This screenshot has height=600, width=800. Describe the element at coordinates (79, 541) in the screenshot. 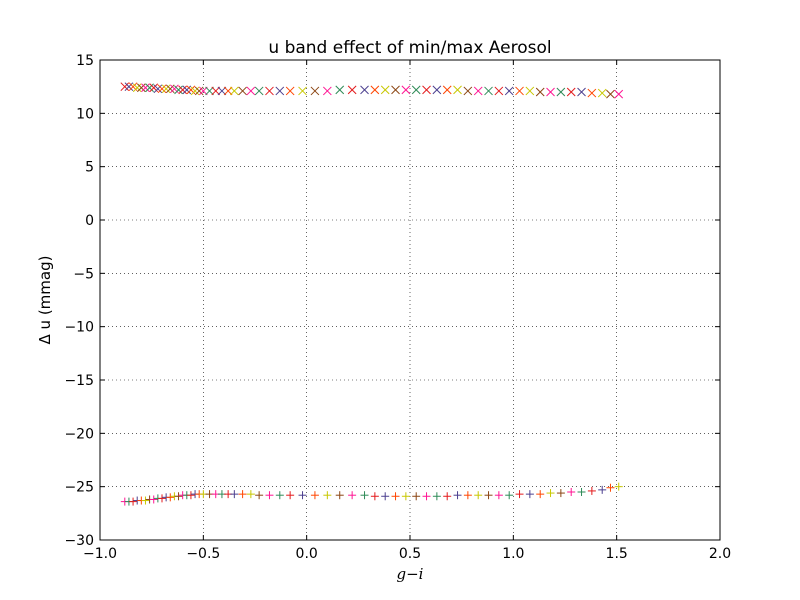

I see `y-tick-label: −30` at that location.